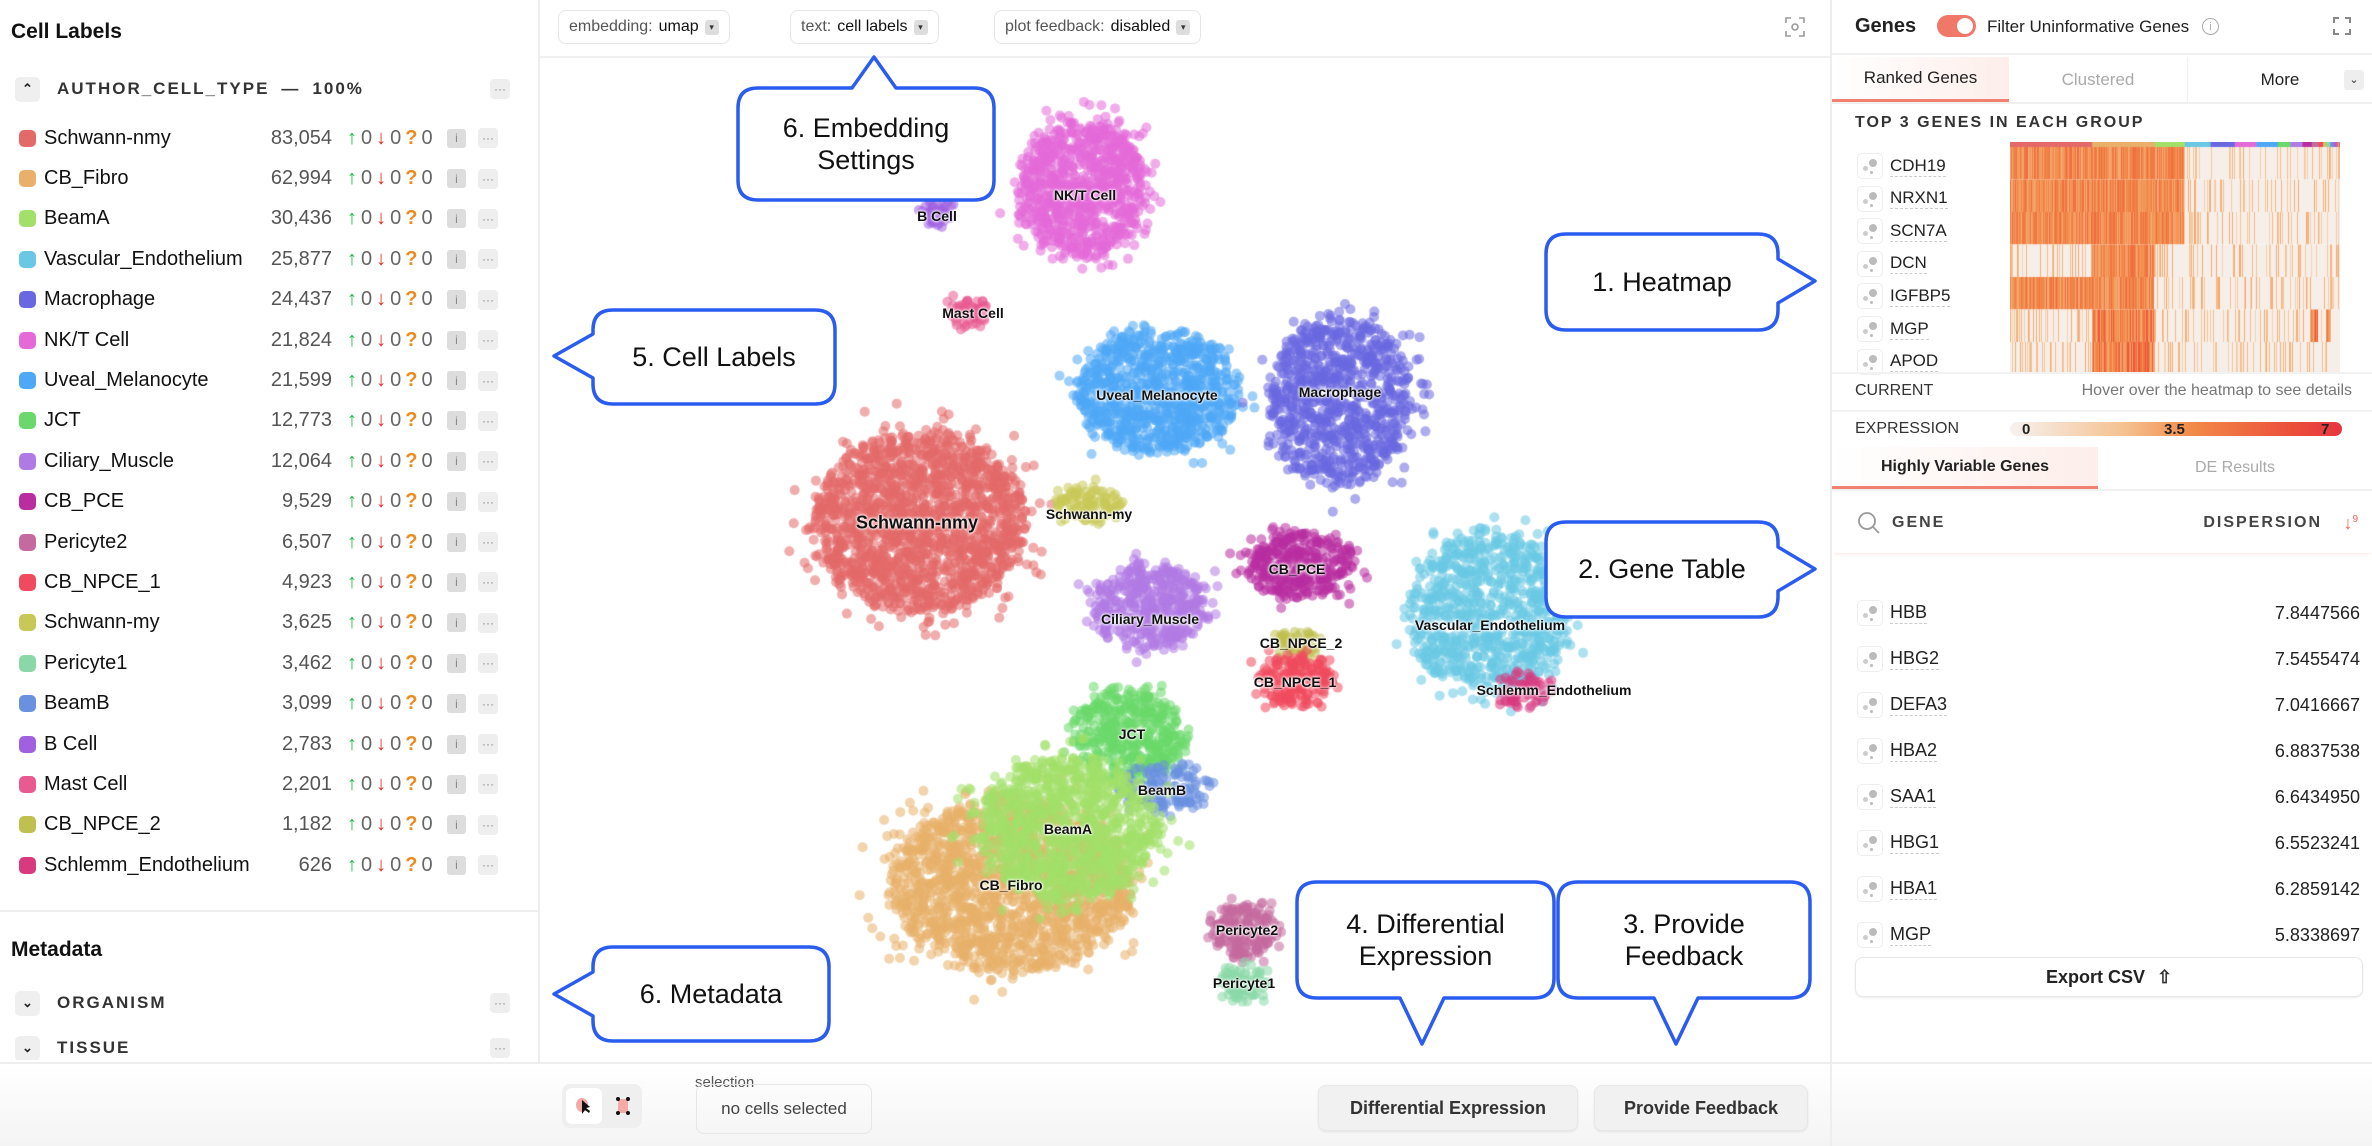 The width and height of the screenshot is (2372, 1146). Describe the element at coordinates (1893, 329) in the screenshot. I see `heatmap-gene: MGP` at that location.